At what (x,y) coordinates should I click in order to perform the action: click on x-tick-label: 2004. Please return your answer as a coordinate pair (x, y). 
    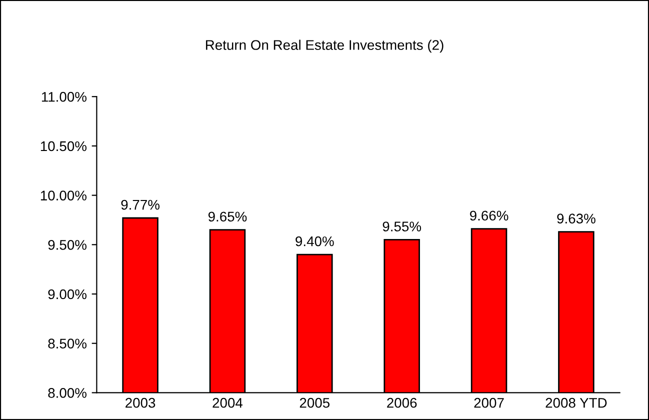
    Looking at the image, I should click on (227, 403).